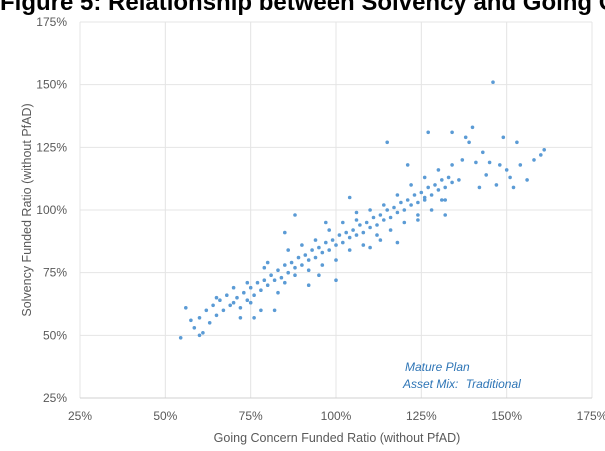 This screenshot has height=451, width=605. Describe the element at coordinates (461, 384) in the screenshot. I see `annotation-asset-mix: Asset Mix: Traditional` at that location.